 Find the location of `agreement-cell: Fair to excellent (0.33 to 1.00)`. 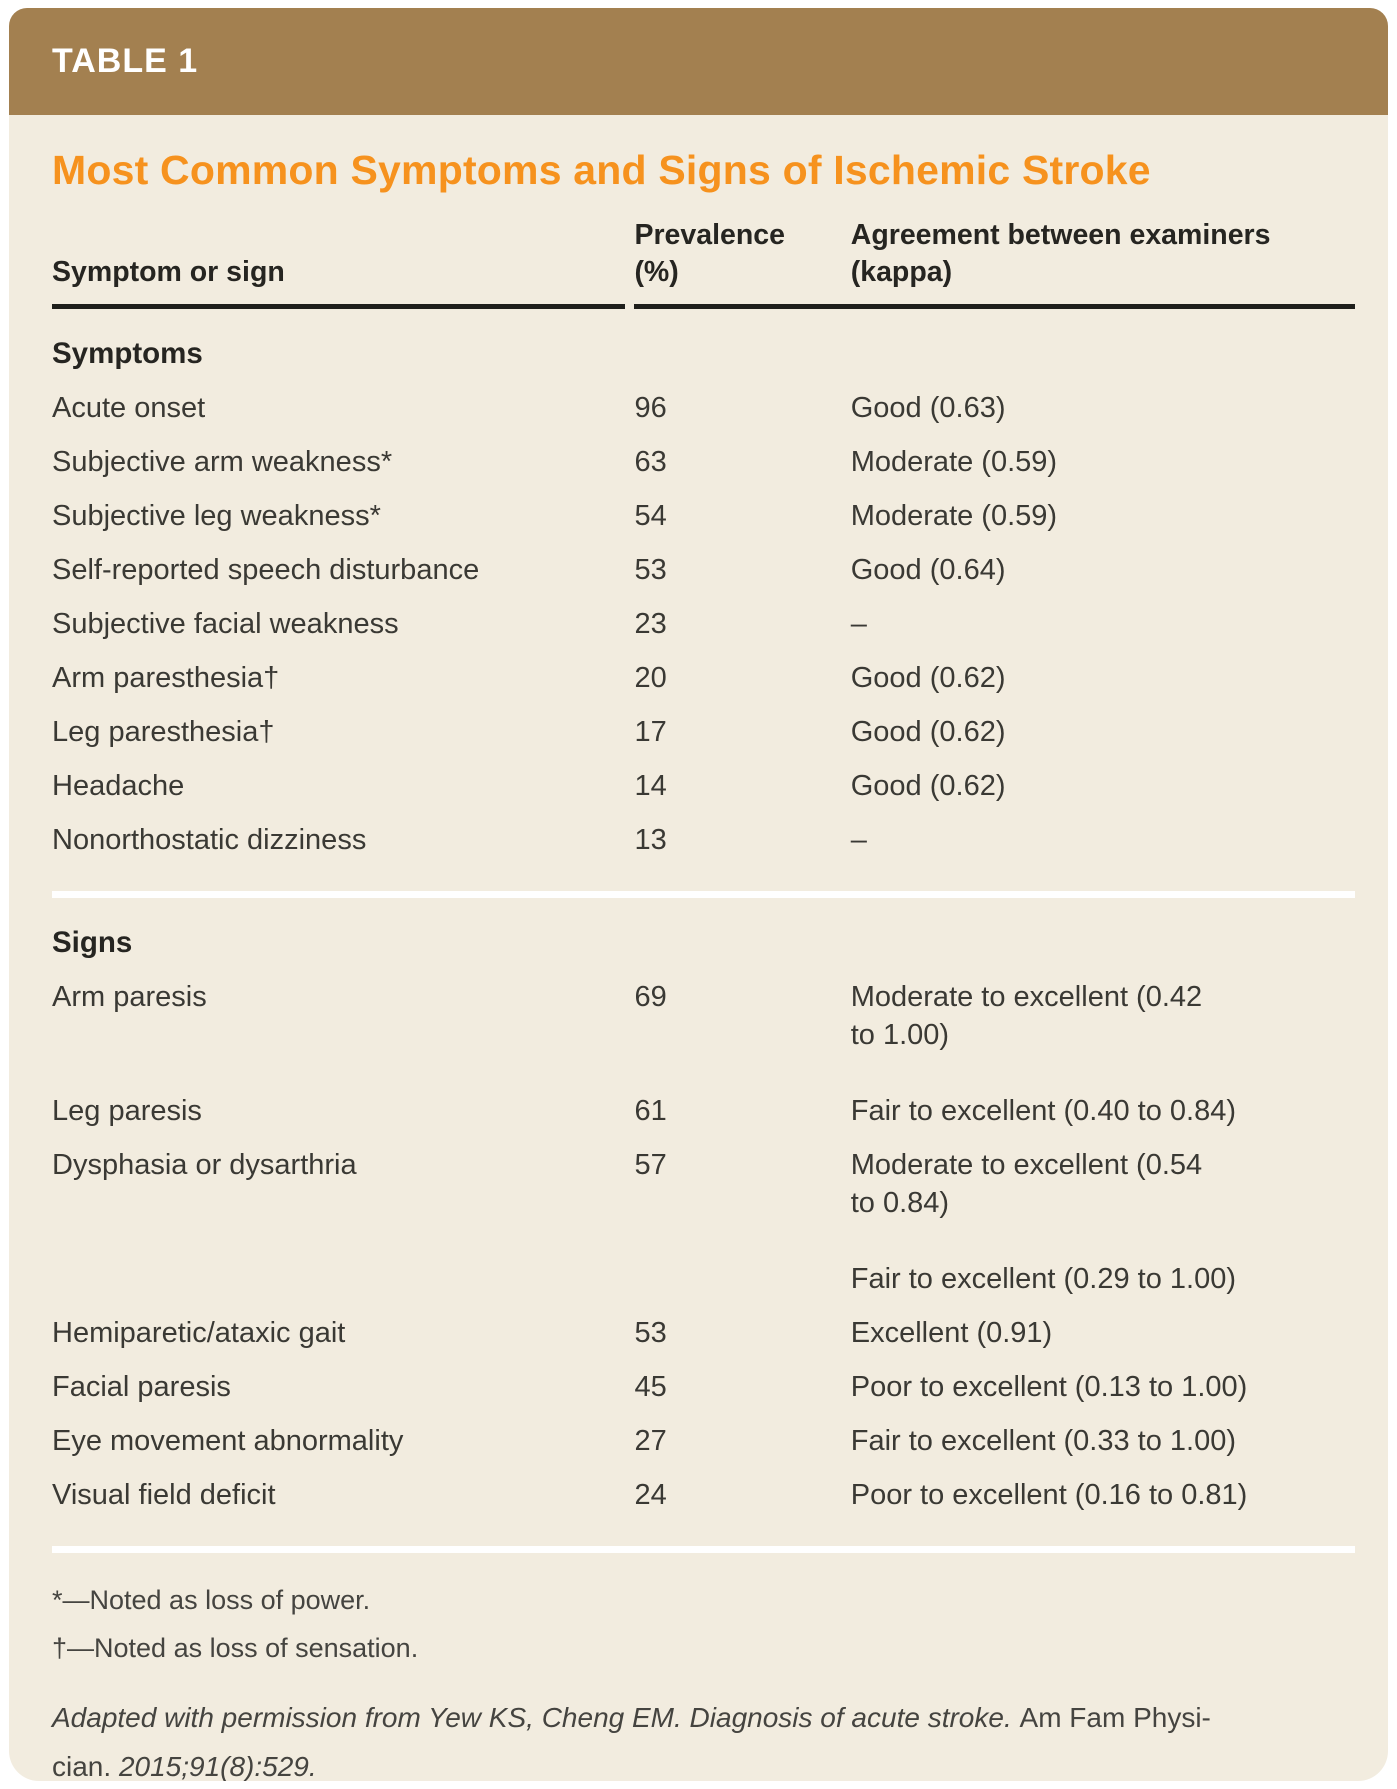

agreement-cell: Fair to excellent (0.33 to 1.00) is located at coordinates (1043, 1441).